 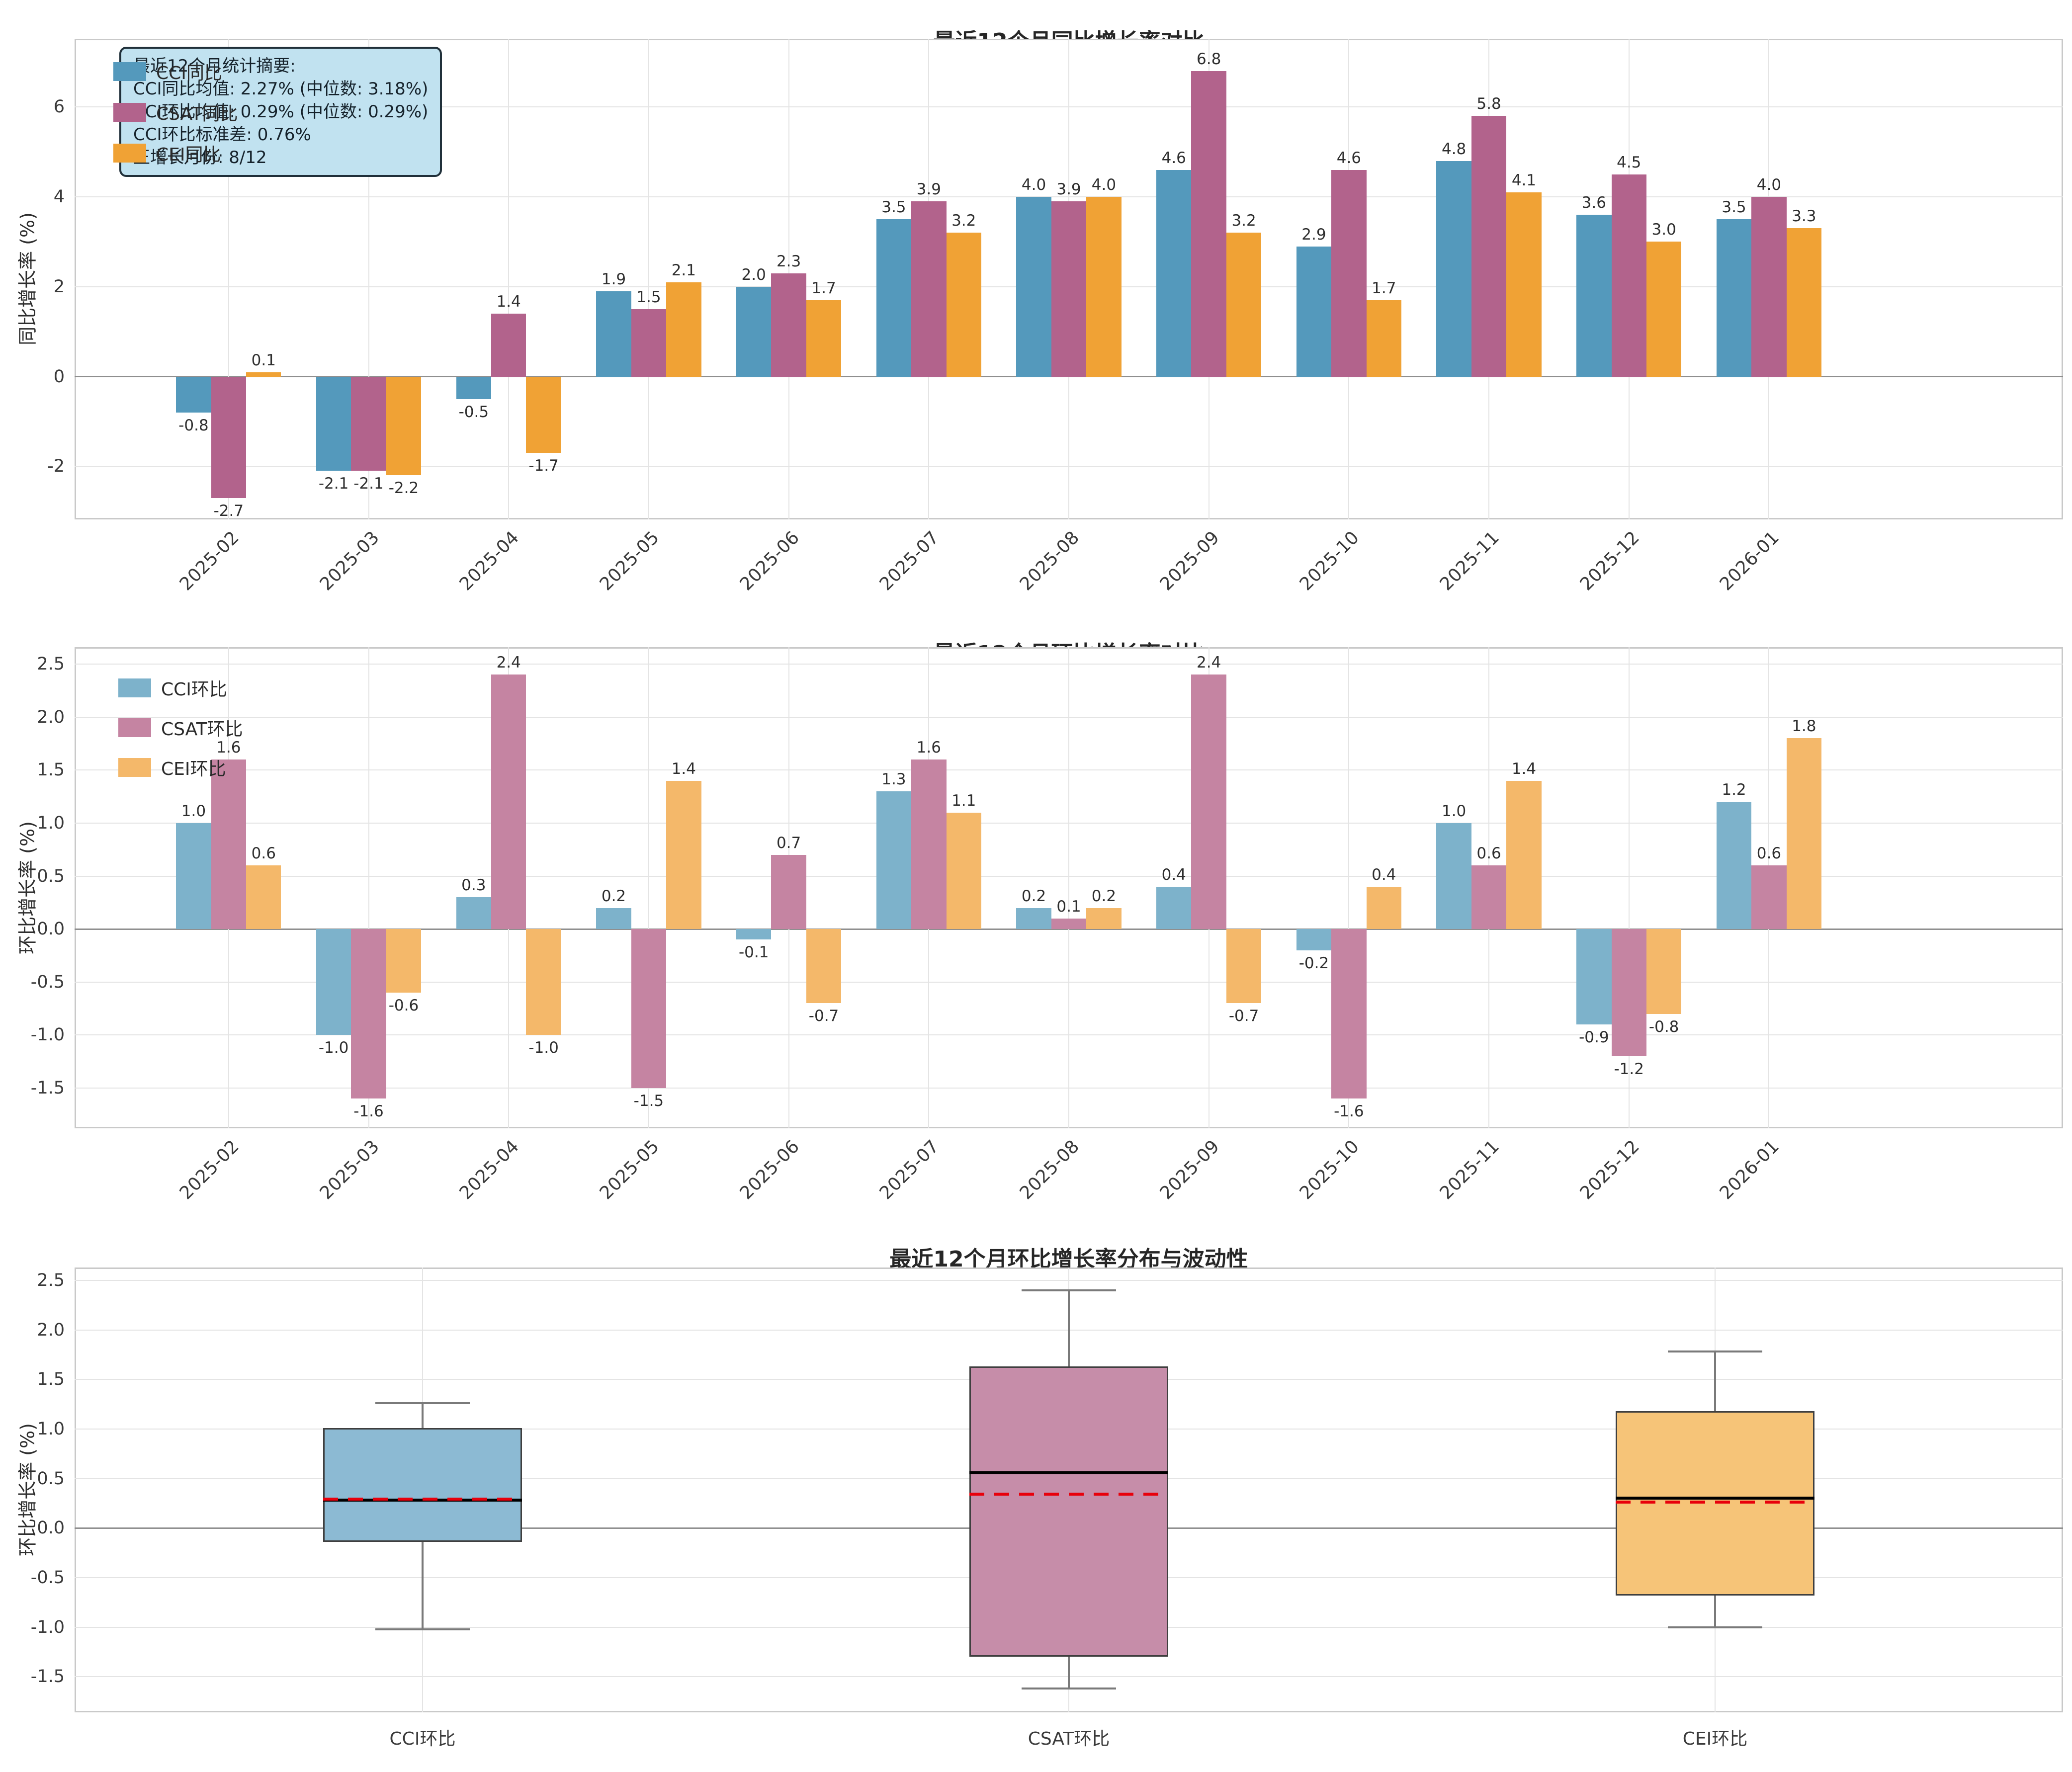 What do you see at coordinates (1663, 1026) in the screenshot?
I see `bar-value-cei-2025-12: -0.8` at bounding box center [1663, 1026].